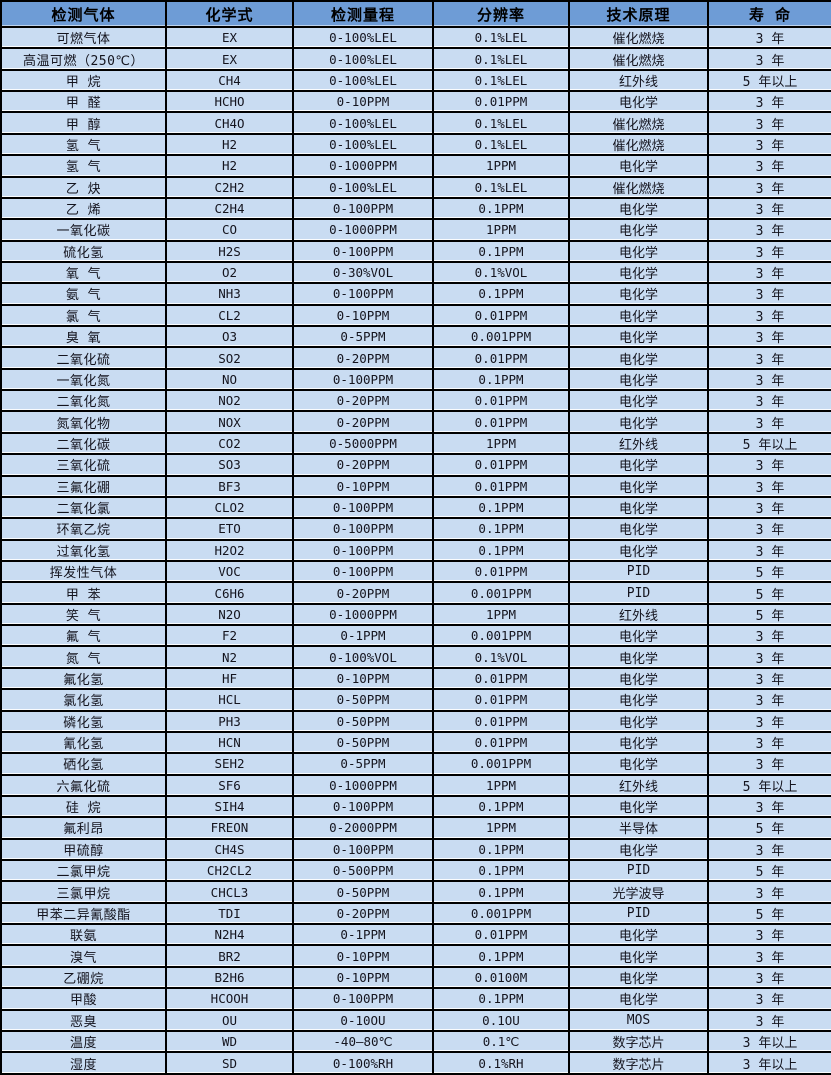  I want to click on table-row: 氯化氢 HCL 0-50PPM 0.01PPM 电化学 3 年, so click(415, 700).